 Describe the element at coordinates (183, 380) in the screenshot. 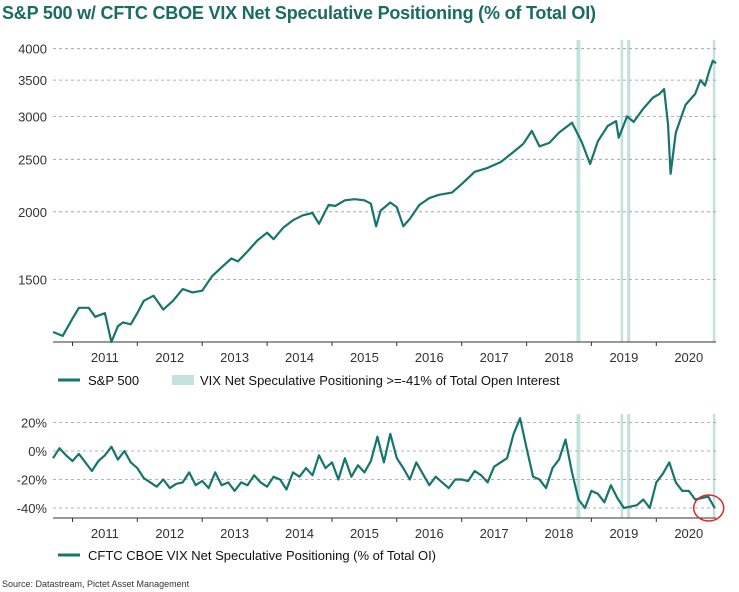

I see `vix-shade-legend-swatch` at that location.